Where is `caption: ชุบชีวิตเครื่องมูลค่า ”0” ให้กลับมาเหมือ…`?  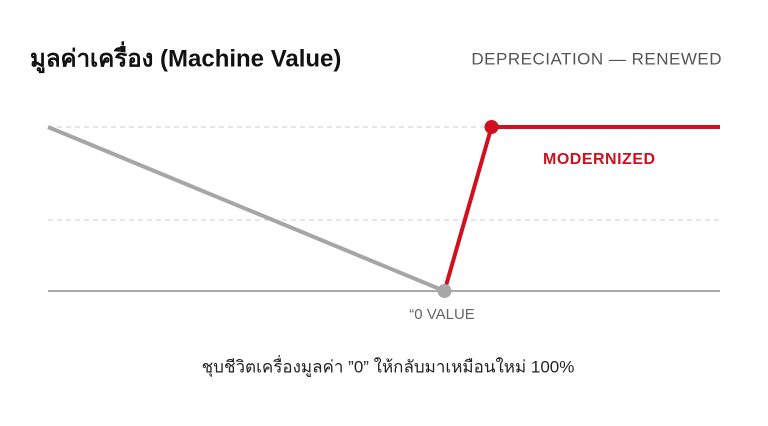 caption: ชุบชีวิตเครื่องมูลค่า ”0” ให้กลับมาเหมือ… is located at coordinates (388, 365).